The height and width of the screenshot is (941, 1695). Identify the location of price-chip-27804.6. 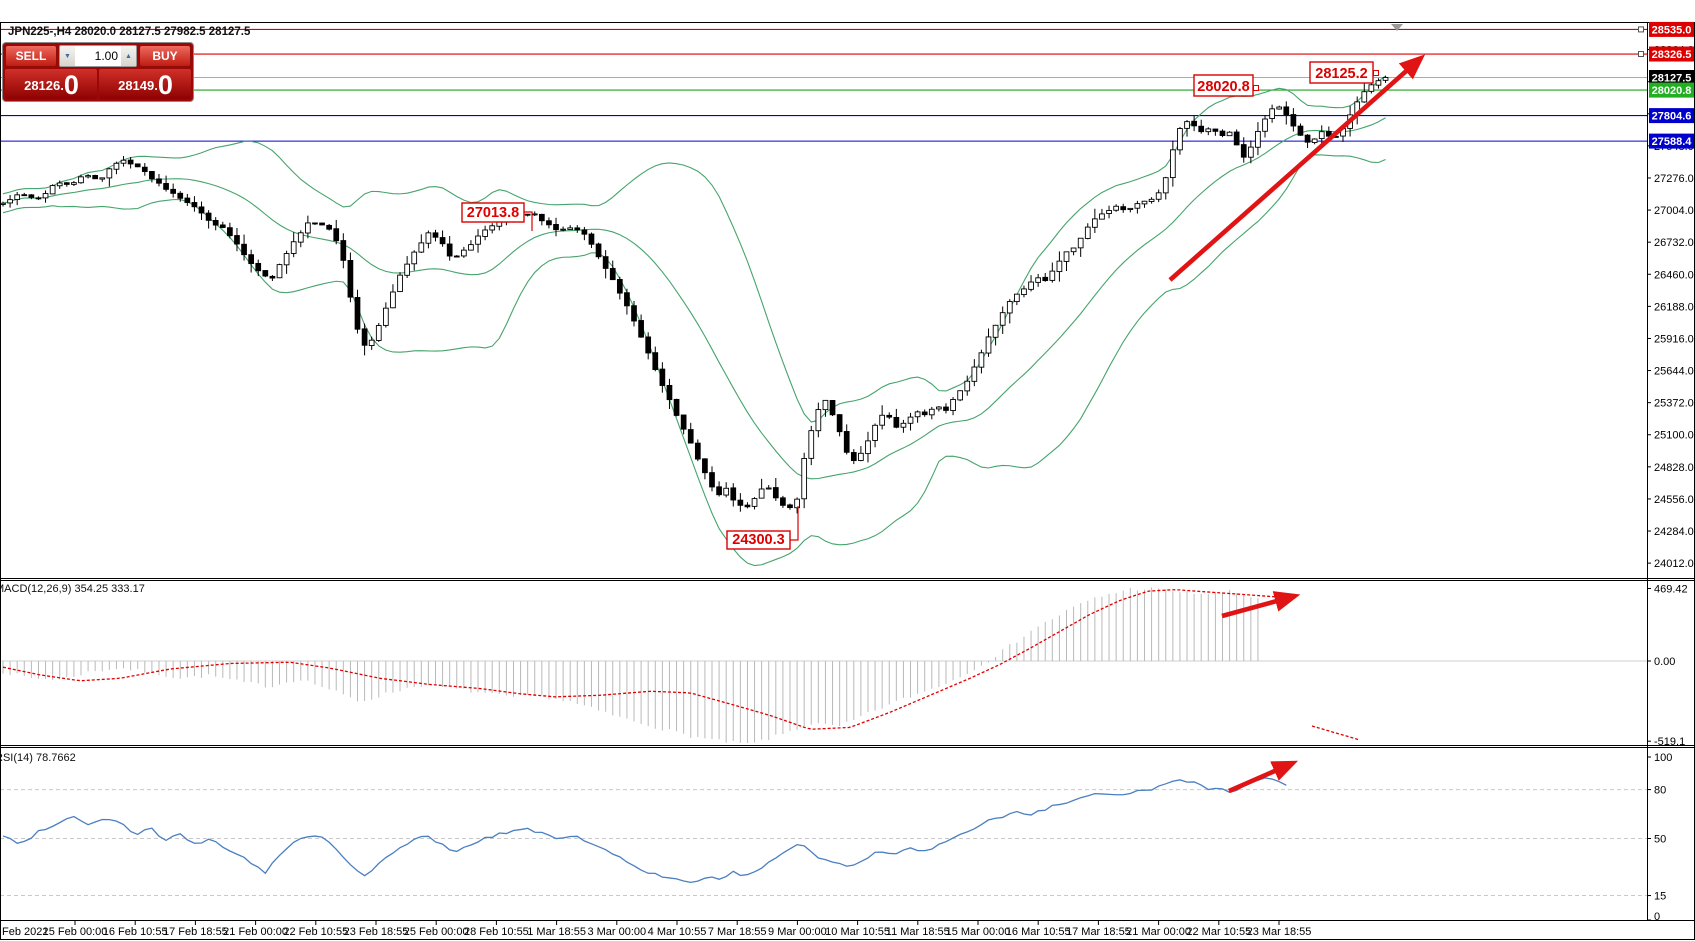
(1671, 116).